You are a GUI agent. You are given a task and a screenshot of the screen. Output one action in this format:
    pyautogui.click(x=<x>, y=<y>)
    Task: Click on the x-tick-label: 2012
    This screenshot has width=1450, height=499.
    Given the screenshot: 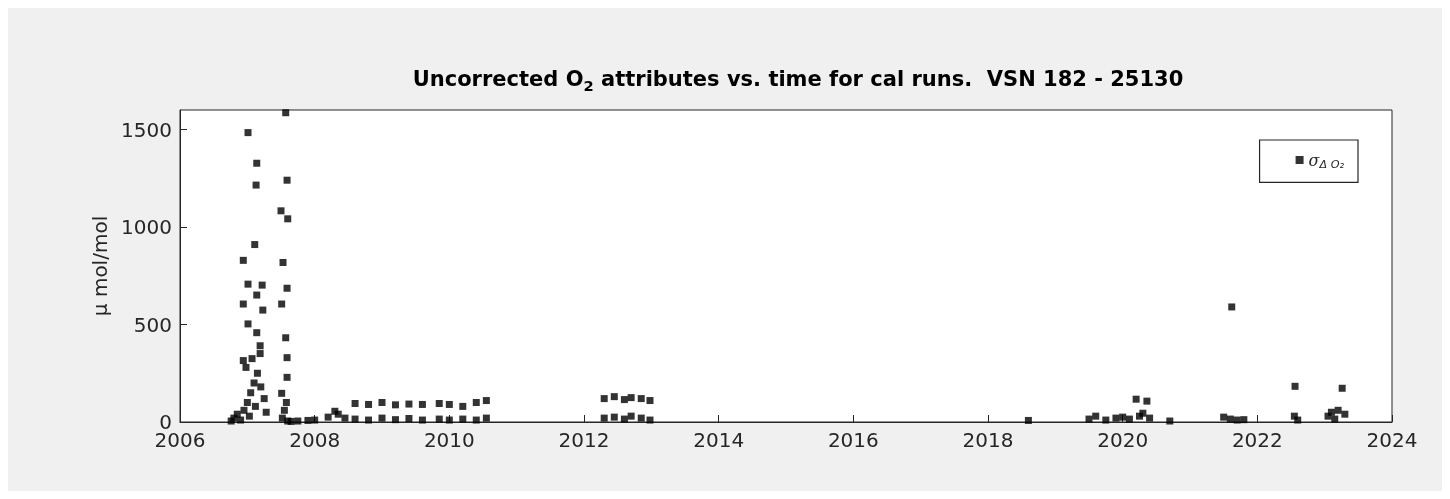 What is the action you would take?
    pyautogui.click(x=584, y=440)
    